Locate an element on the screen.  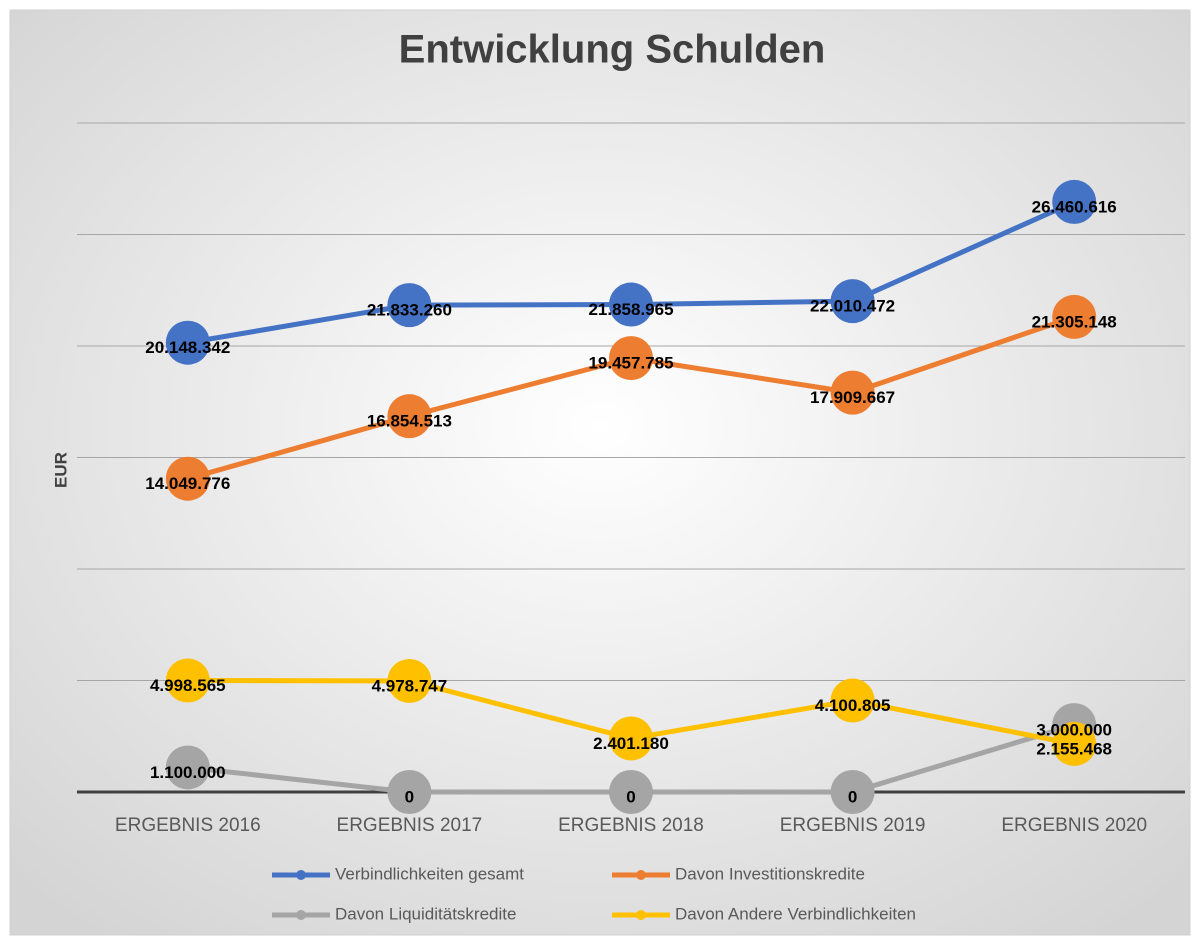
x-tick-label: ERGEBNIS 2017 is located at coordinates (410, 825).